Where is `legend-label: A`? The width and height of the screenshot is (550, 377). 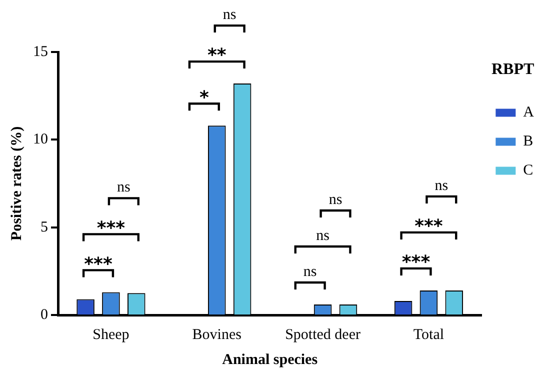 legend-label: A is located at coordinates (528, 112).